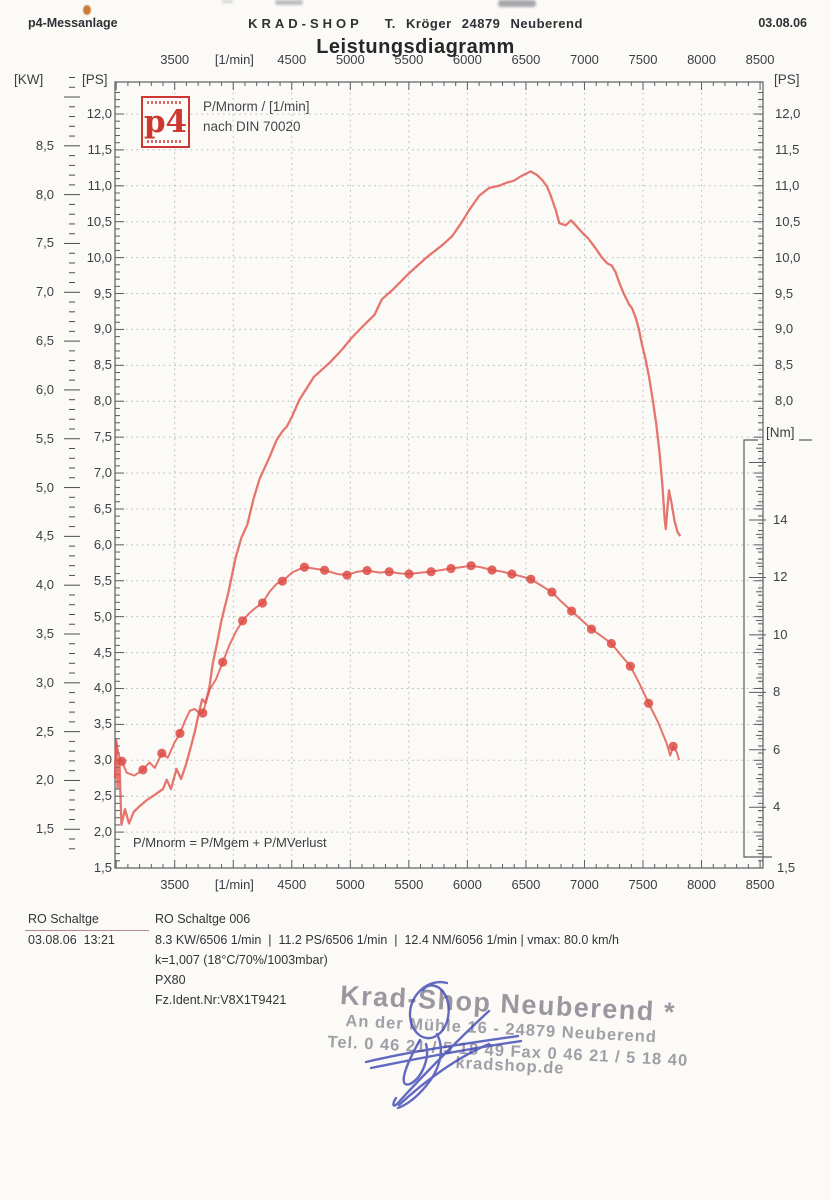  Describe the element at coordinates (788, 257) in the screenshot. I see `ps-axis-label-right: 10,0` at that location.